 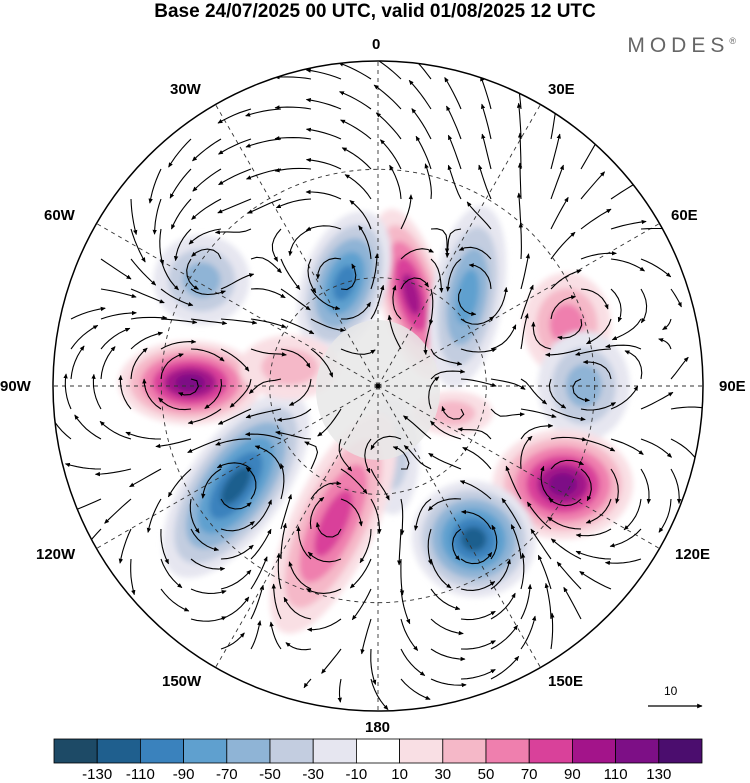 What do you see at coordinates (671, 691) in the screenshot?
I see `reference-vector-label: 10` at bounding box center [671, 691].